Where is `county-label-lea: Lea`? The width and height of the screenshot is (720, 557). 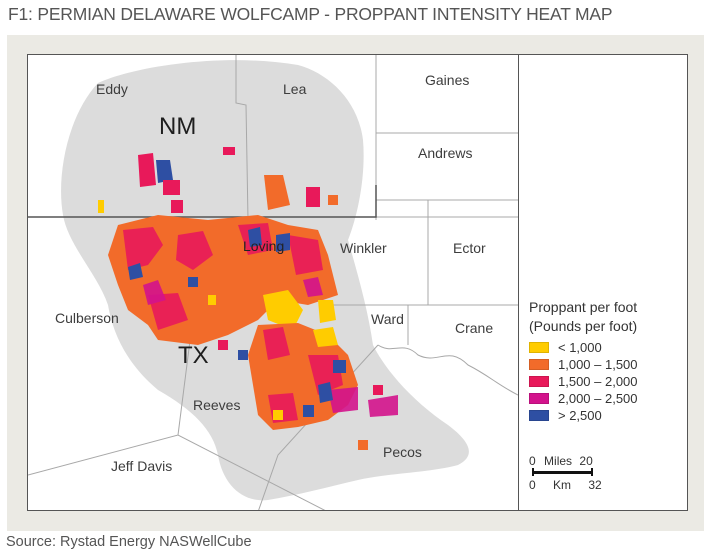 county-label-lea: Lea is located at coordinates (295, 89).